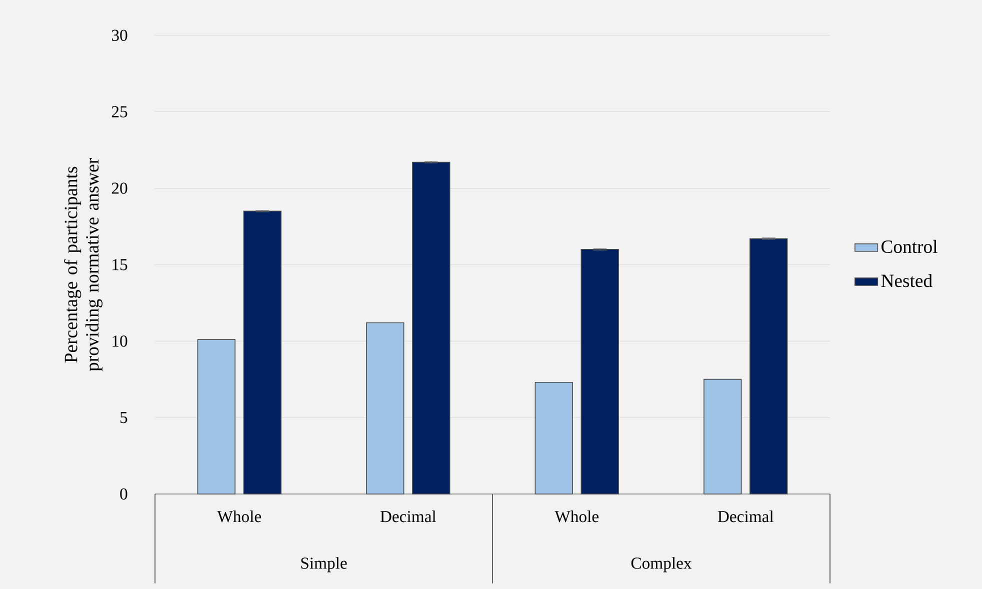 The image size is (982, 589). What do you see at coordinates (120, 264) in the screenshot?
I see `y-tick-label: 15` at bounding box center [120, 264].